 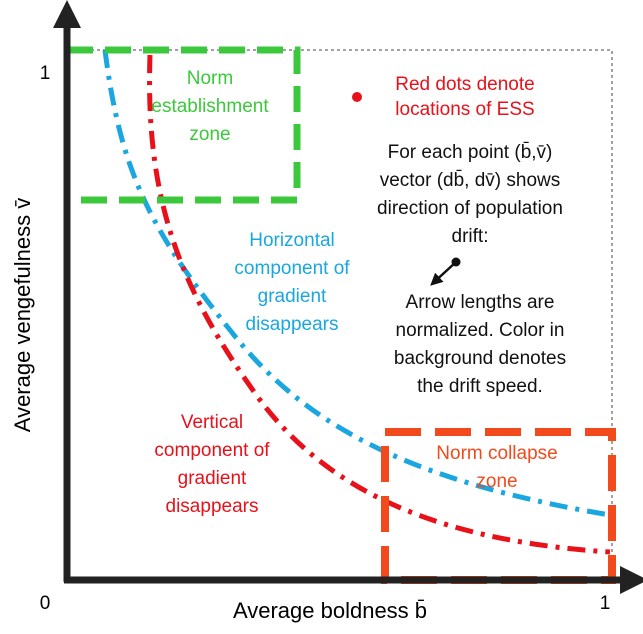 What do you see at coordinates (496, 481) in the screenshot?
I see `collapse-label: zone` at bounding box center [496, 481].